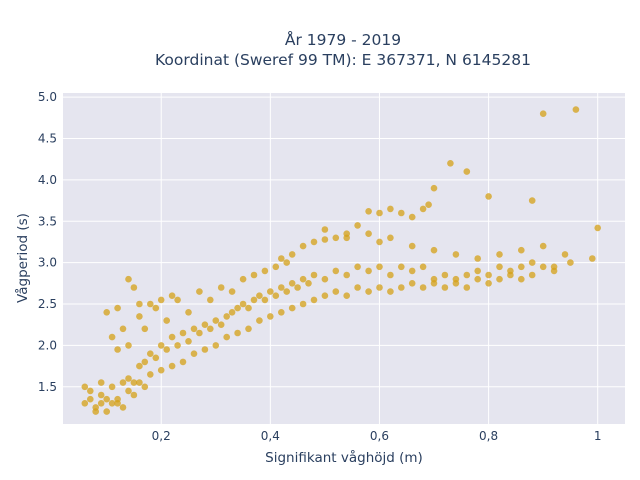 The image size is (640, 480). I want to click on chart-title-line-1: År 1979 - 2019, so click(343, 39).